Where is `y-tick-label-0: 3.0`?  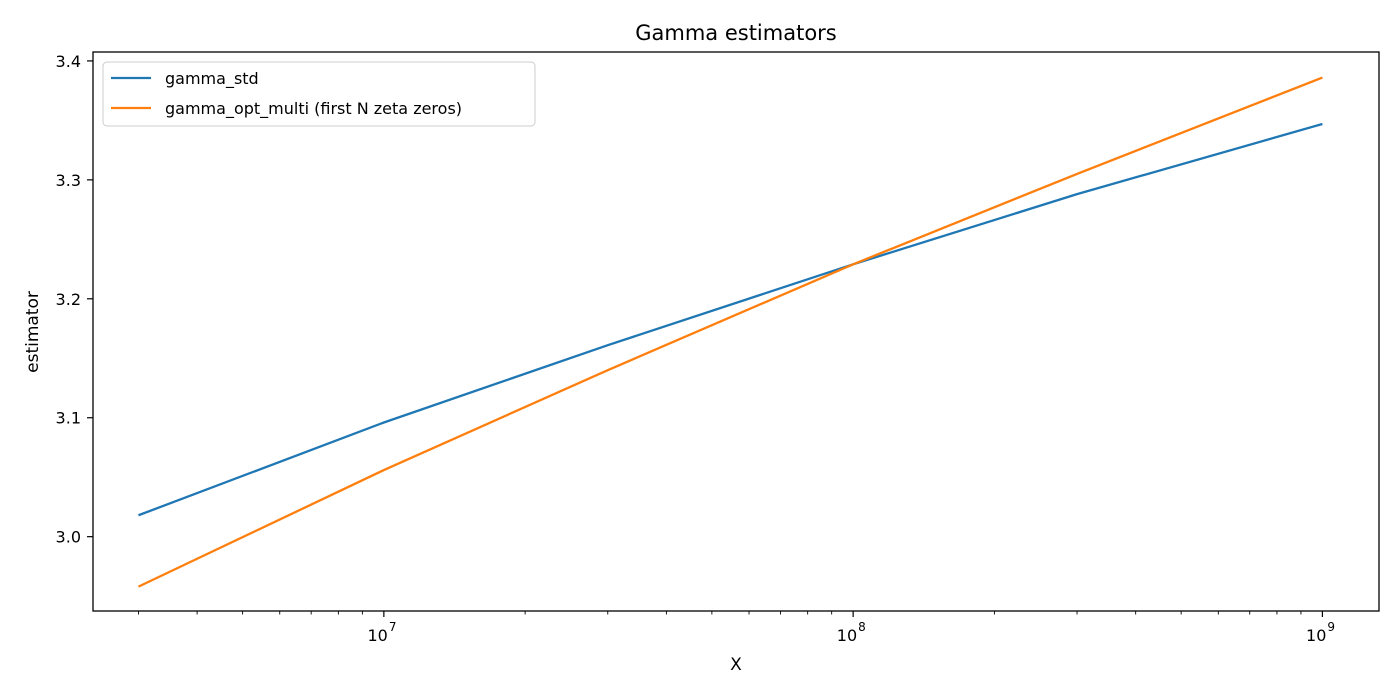 y-tick-label-0: 3.0 is located at coordinates (68, 537).